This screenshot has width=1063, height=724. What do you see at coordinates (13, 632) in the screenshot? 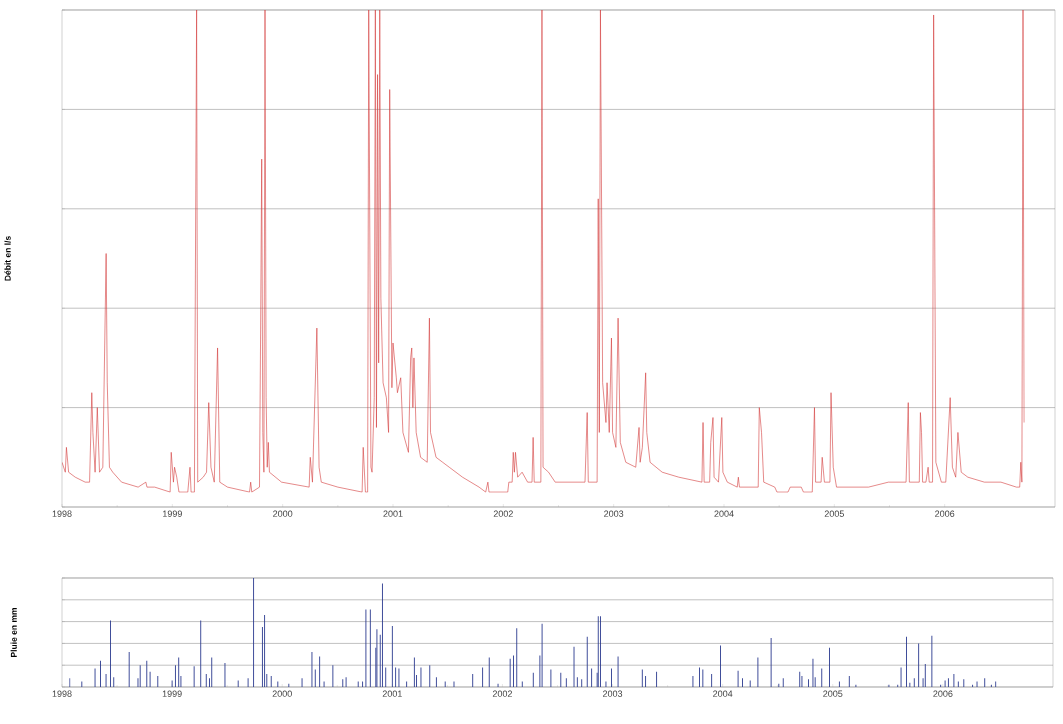
I see `y-axis-title: Pluie en mm` at bounding box center [13, 632].